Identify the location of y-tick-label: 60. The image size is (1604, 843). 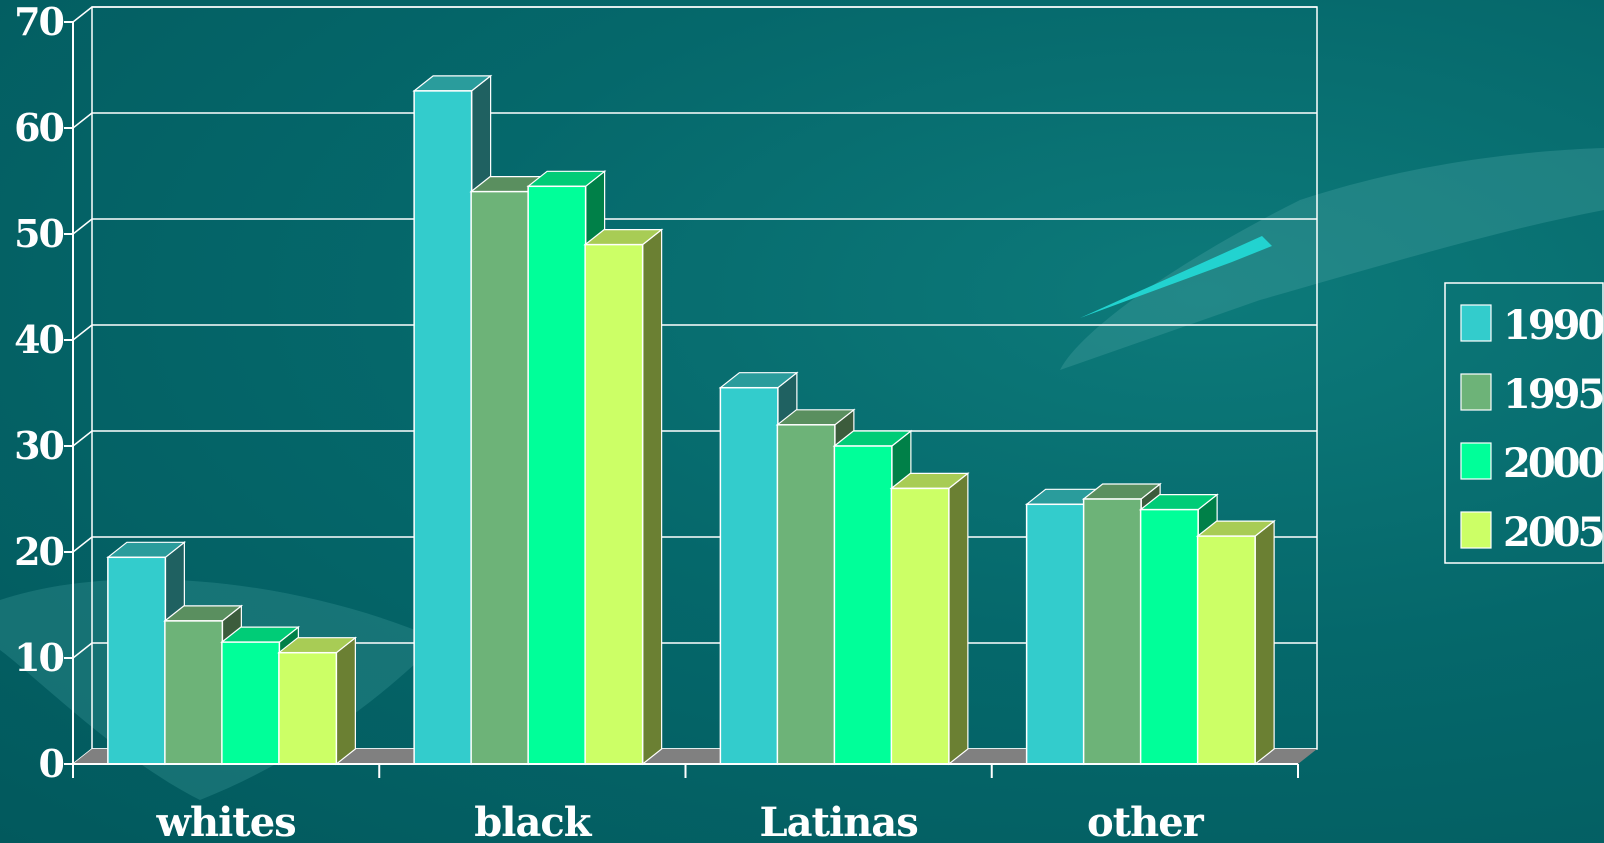
(38, 127).